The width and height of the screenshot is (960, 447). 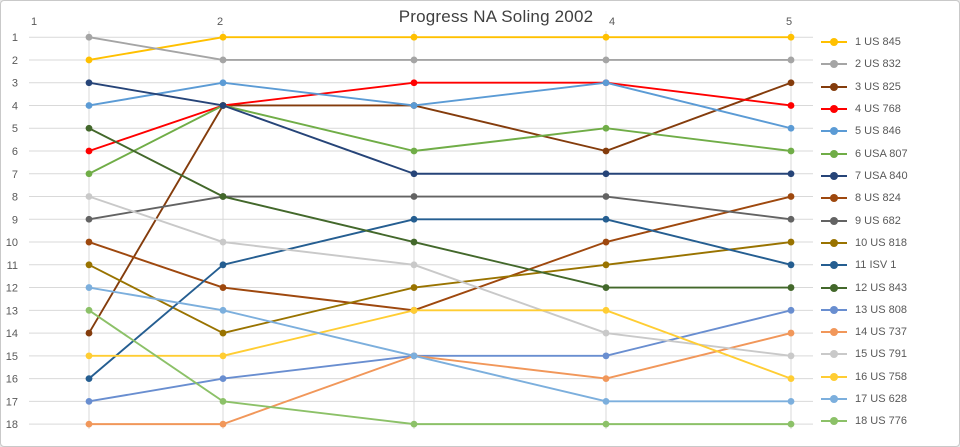 What do you see at coordinates (864, 243) in the screenshot?
I see `legend-item-10-us-818: 10 US 818` at bounding box center [864, 243].